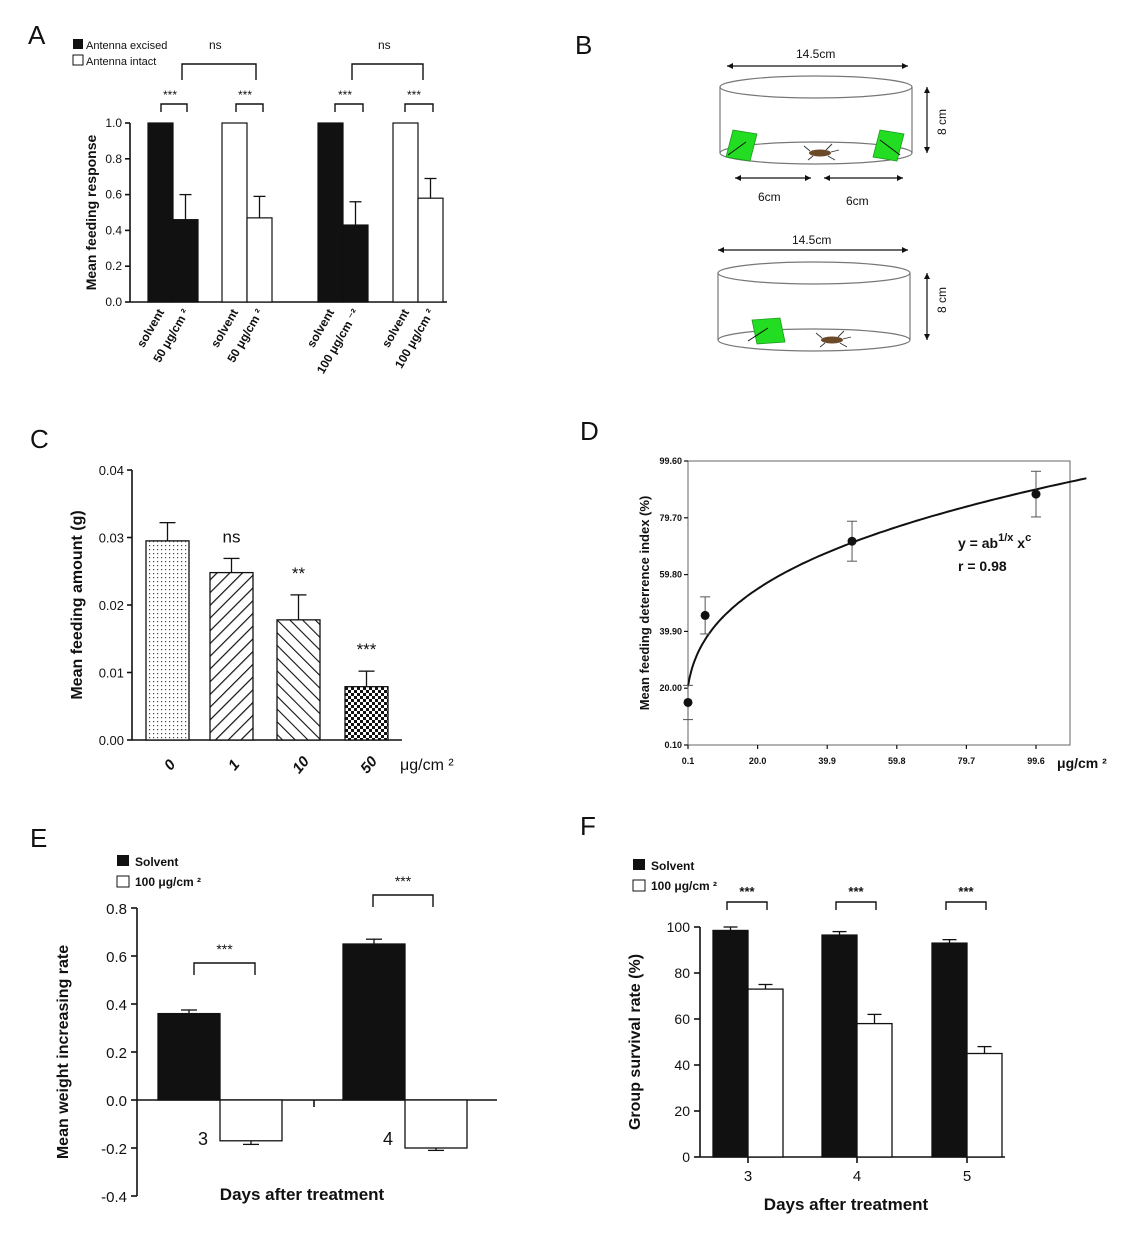 This screenshot has width=1135, height=1238. I want to click on fit-equation-main: y = ab, so click(978, 543).